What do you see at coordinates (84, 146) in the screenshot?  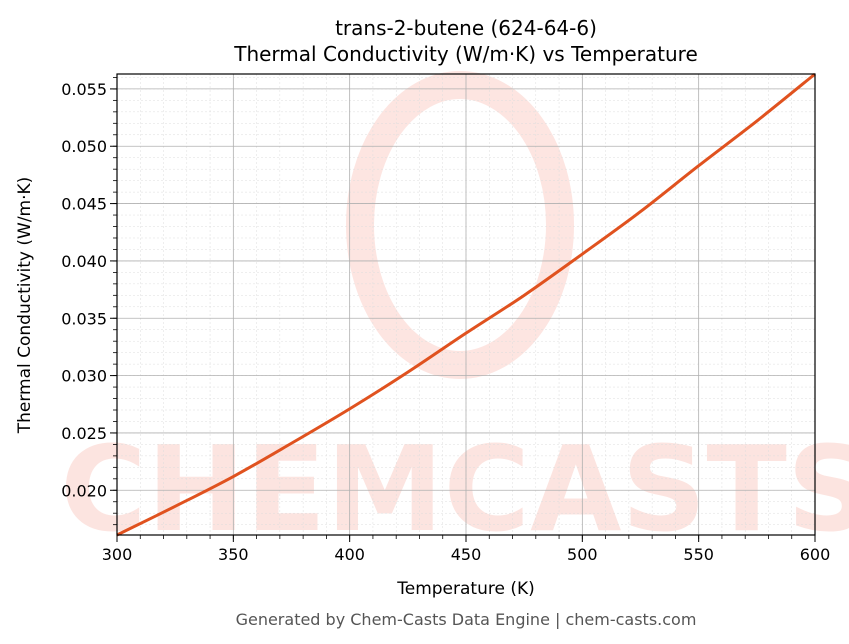 I see `y-tick-label: 0.050` at bounding box center [84, 146].